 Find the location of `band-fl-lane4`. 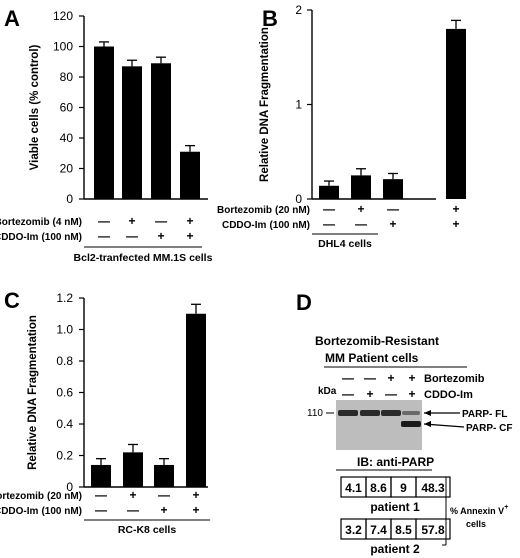

band-fl-lane4 is located at coordinates (411, 413).